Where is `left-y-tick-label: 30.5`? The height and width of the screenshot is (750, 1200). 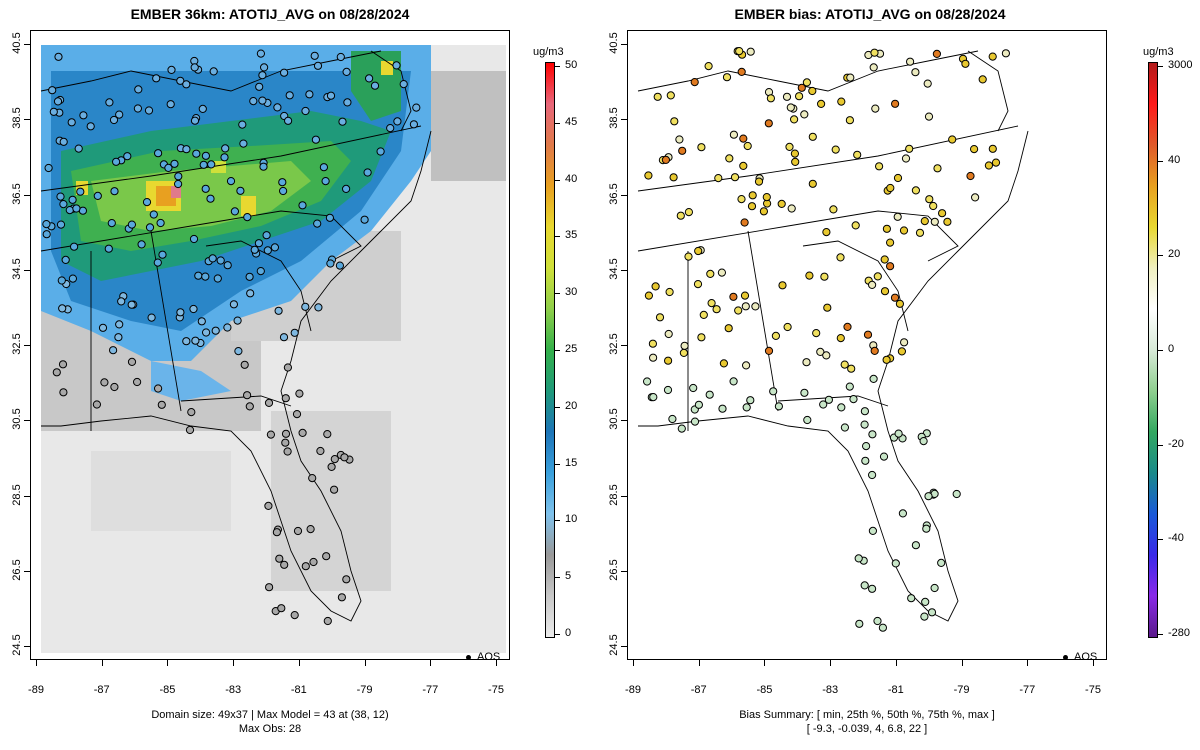 left-y-tick-label: 30.5 is located at coordinates (17, 419).